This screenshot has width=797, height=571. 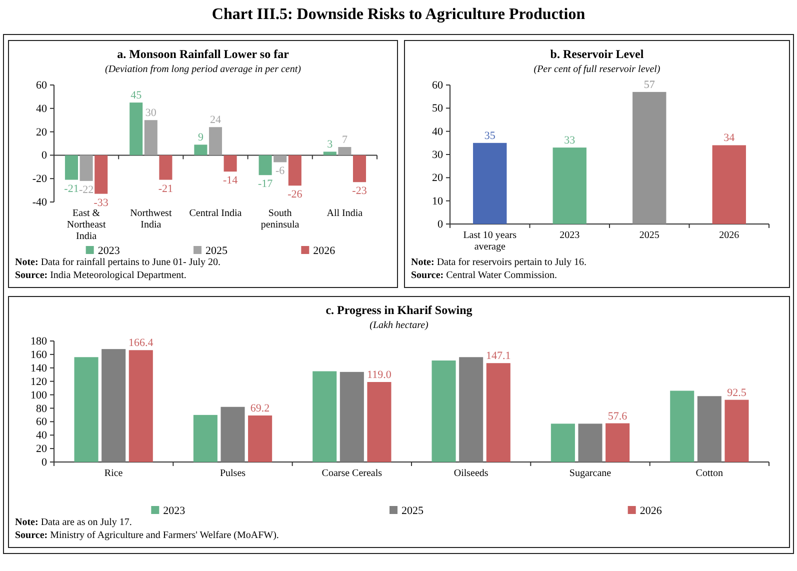 I want to click on x-tick-label: Last 10 years average, so click(x=490, y=241).